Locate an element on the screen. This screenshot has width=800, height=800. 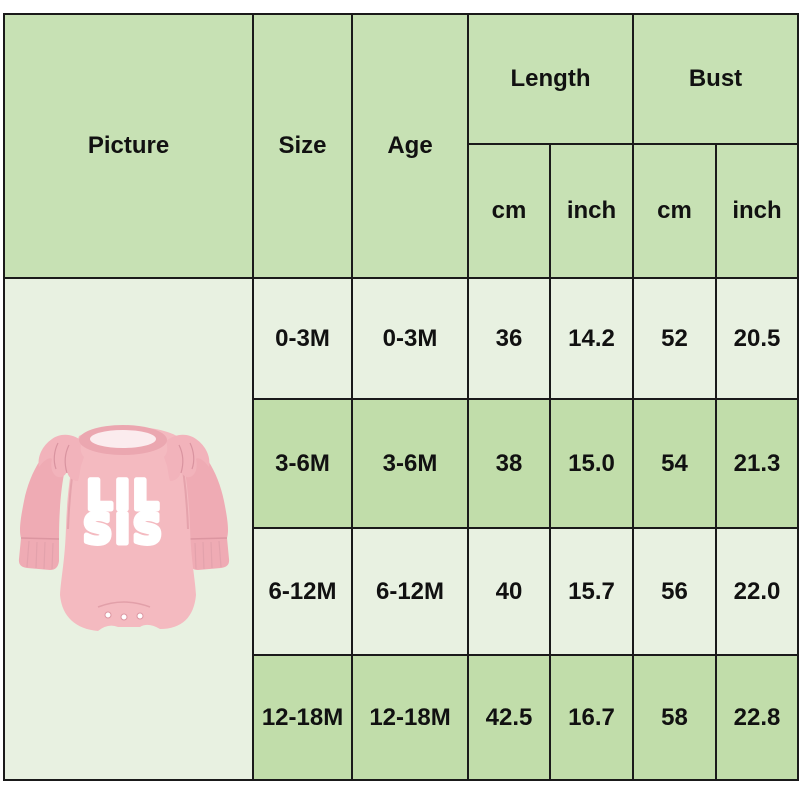
snap-buttons is located at coordinates (123, 616).